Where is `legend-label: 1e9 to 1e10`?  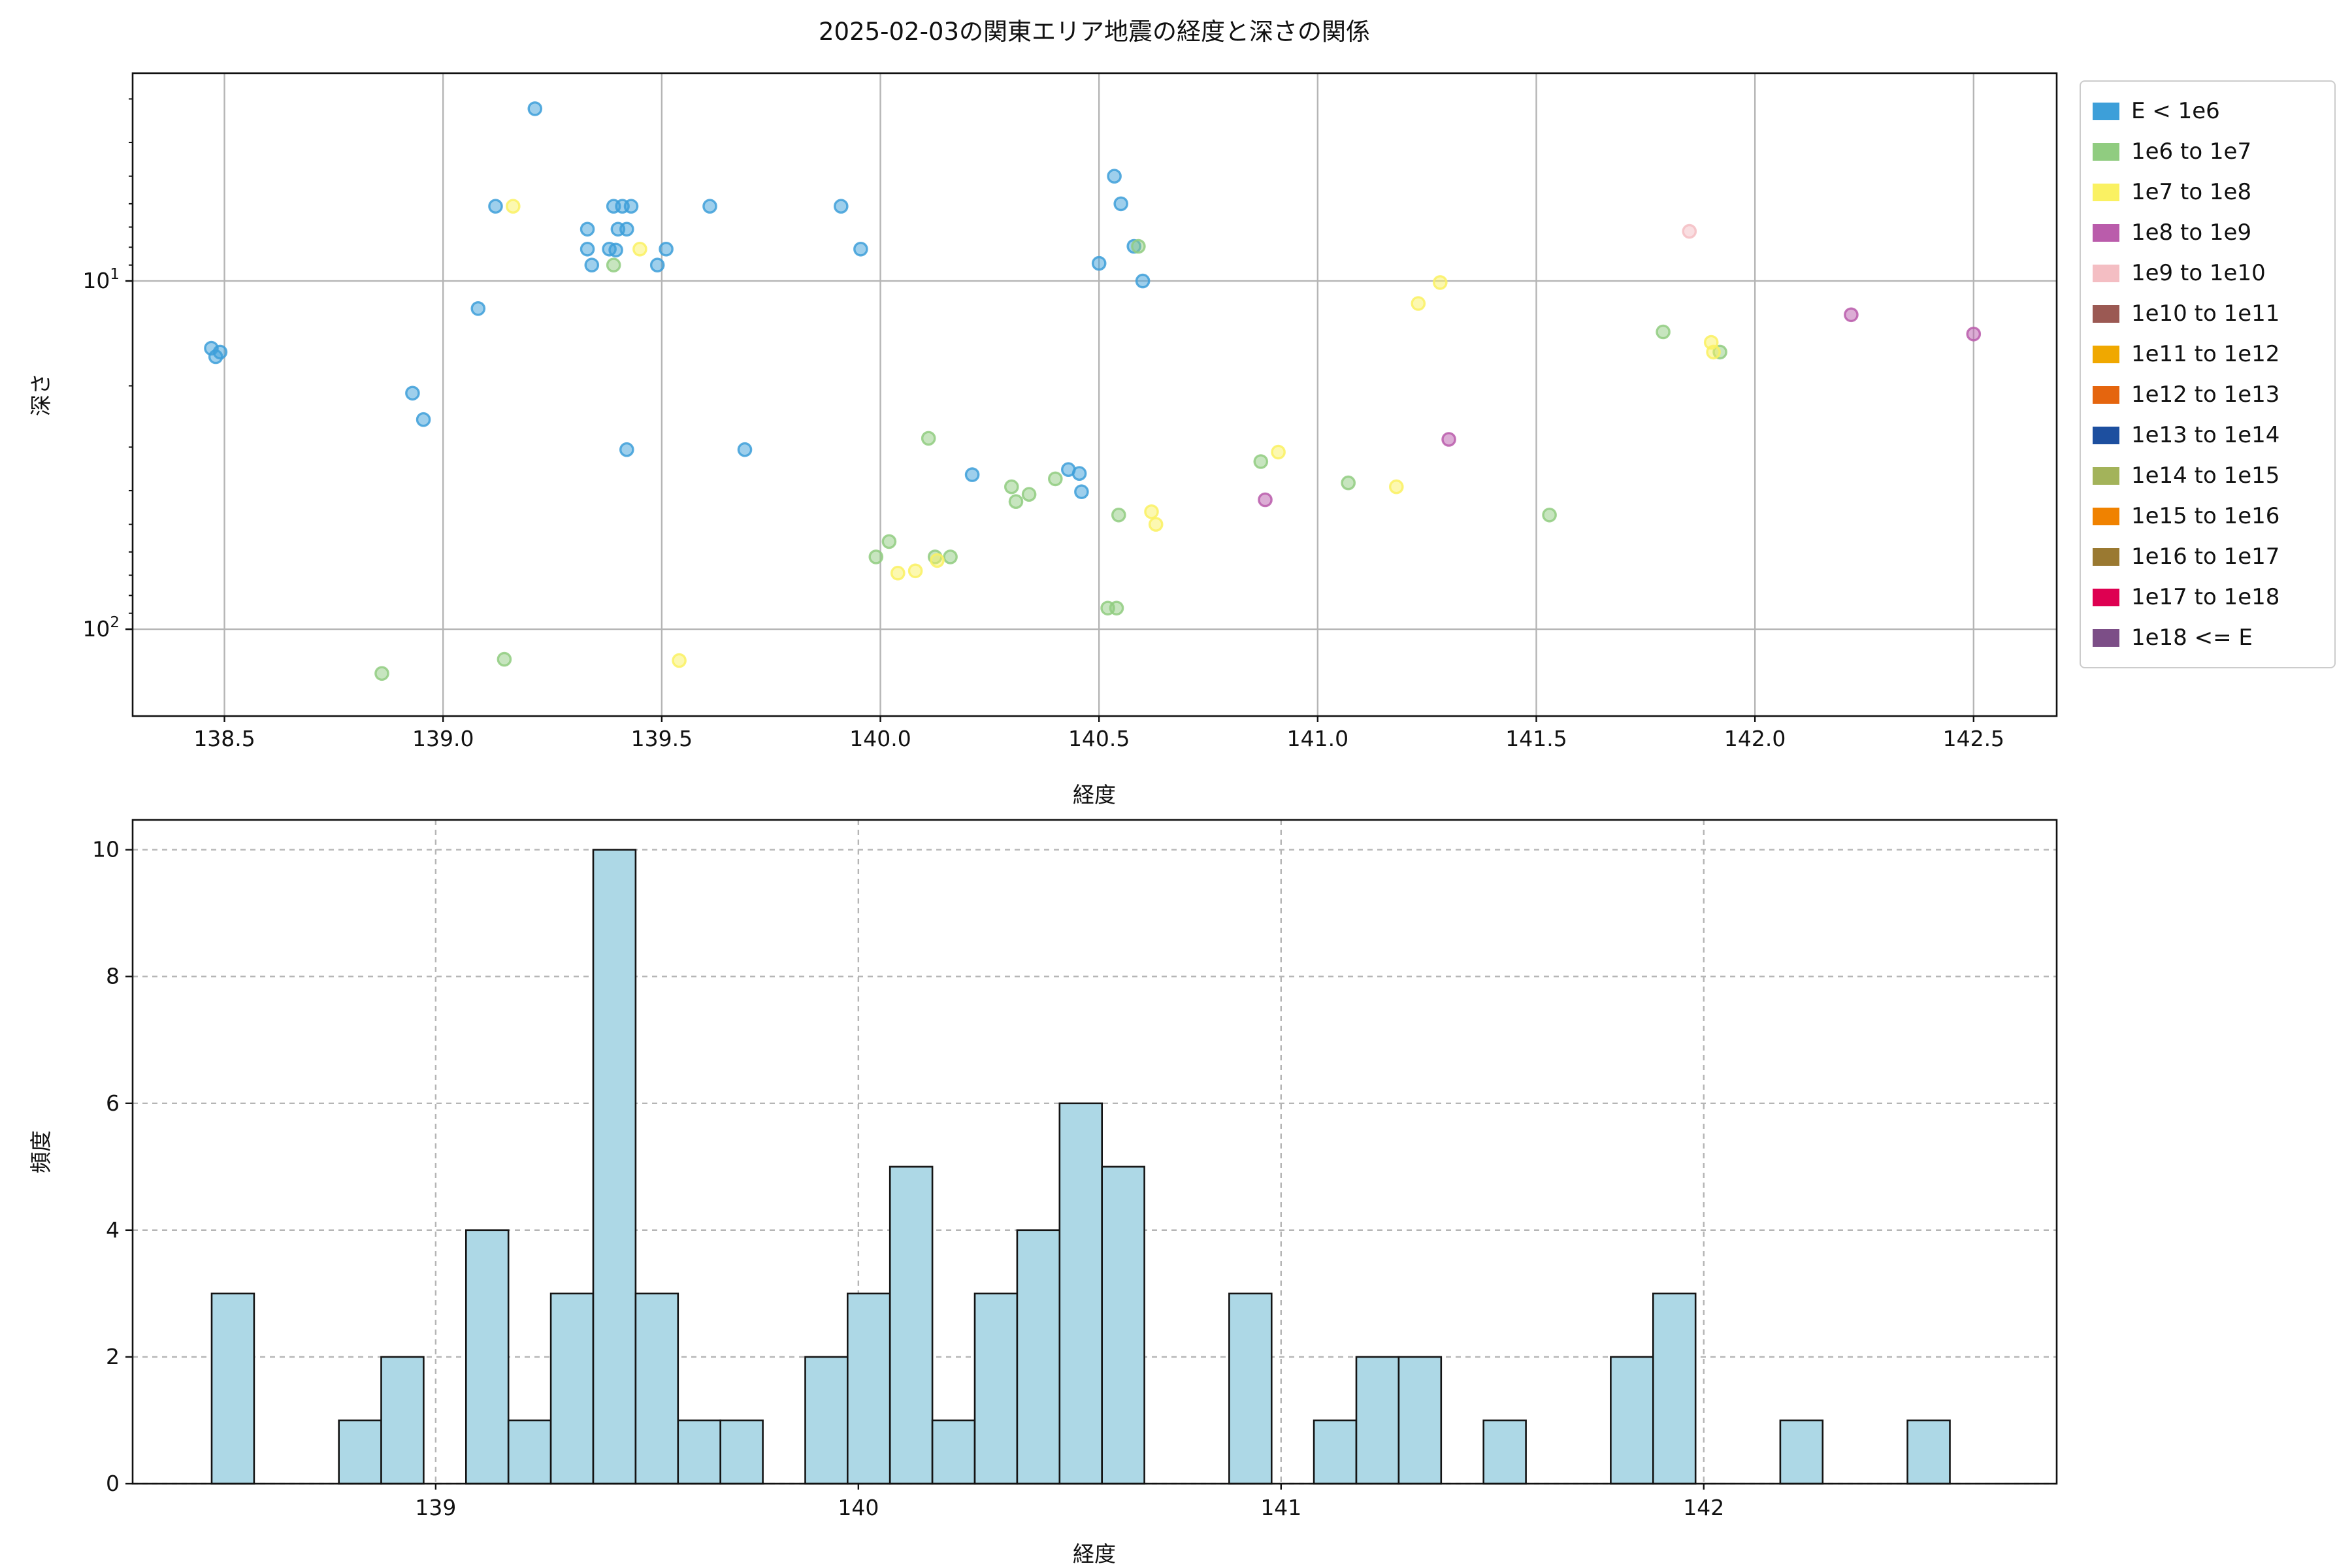 legend-label: 1e9 to 1e10 is located at coordinates (2198, 273).